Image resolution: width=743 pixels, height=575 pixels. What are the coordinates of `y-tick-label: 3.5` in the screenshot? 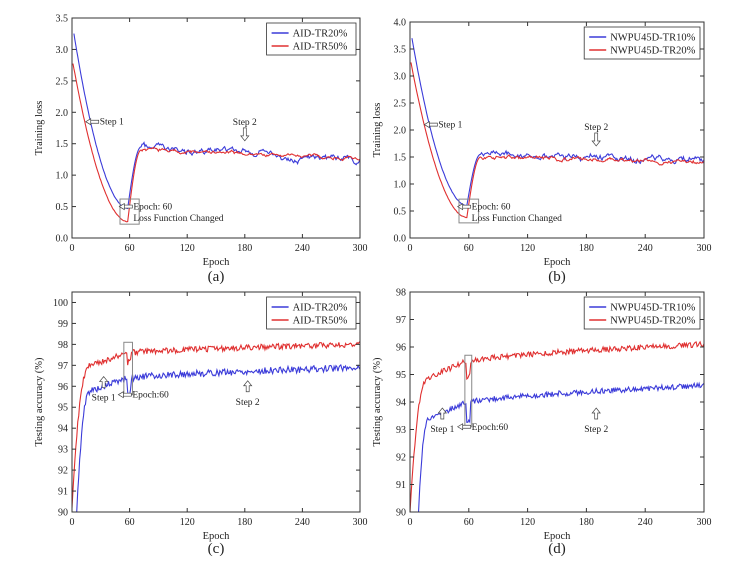 It's located at (400, 50).